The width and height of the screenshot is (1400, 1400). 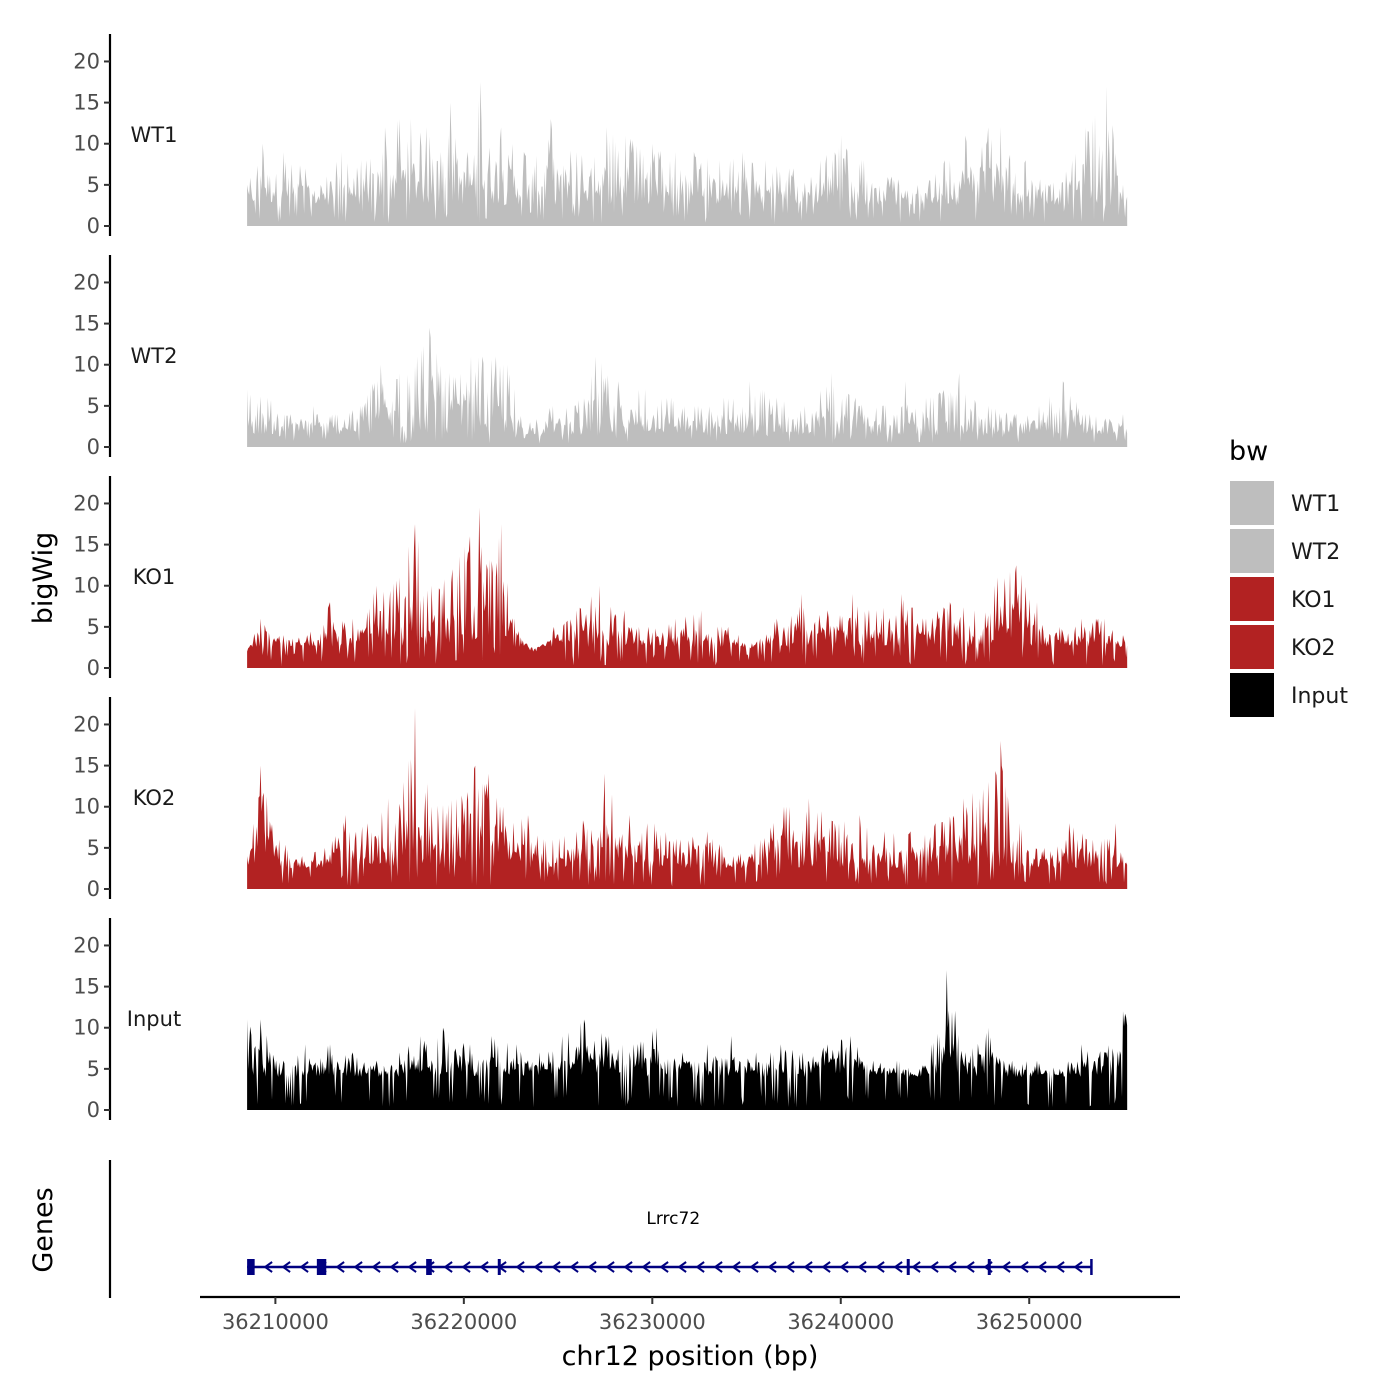 What do you see at coordinates (1252, 647) in the screenshot?
I see `legend-key-ko2` at bounding box center [1252, 647].